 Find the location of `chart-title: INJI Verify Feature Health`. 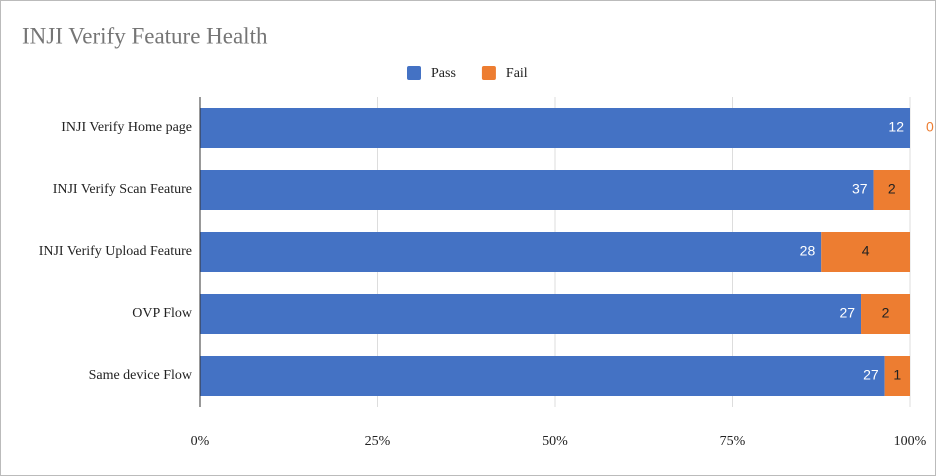

chart-title: INJI Verify Feature Health is located at coordinates (145, 35).